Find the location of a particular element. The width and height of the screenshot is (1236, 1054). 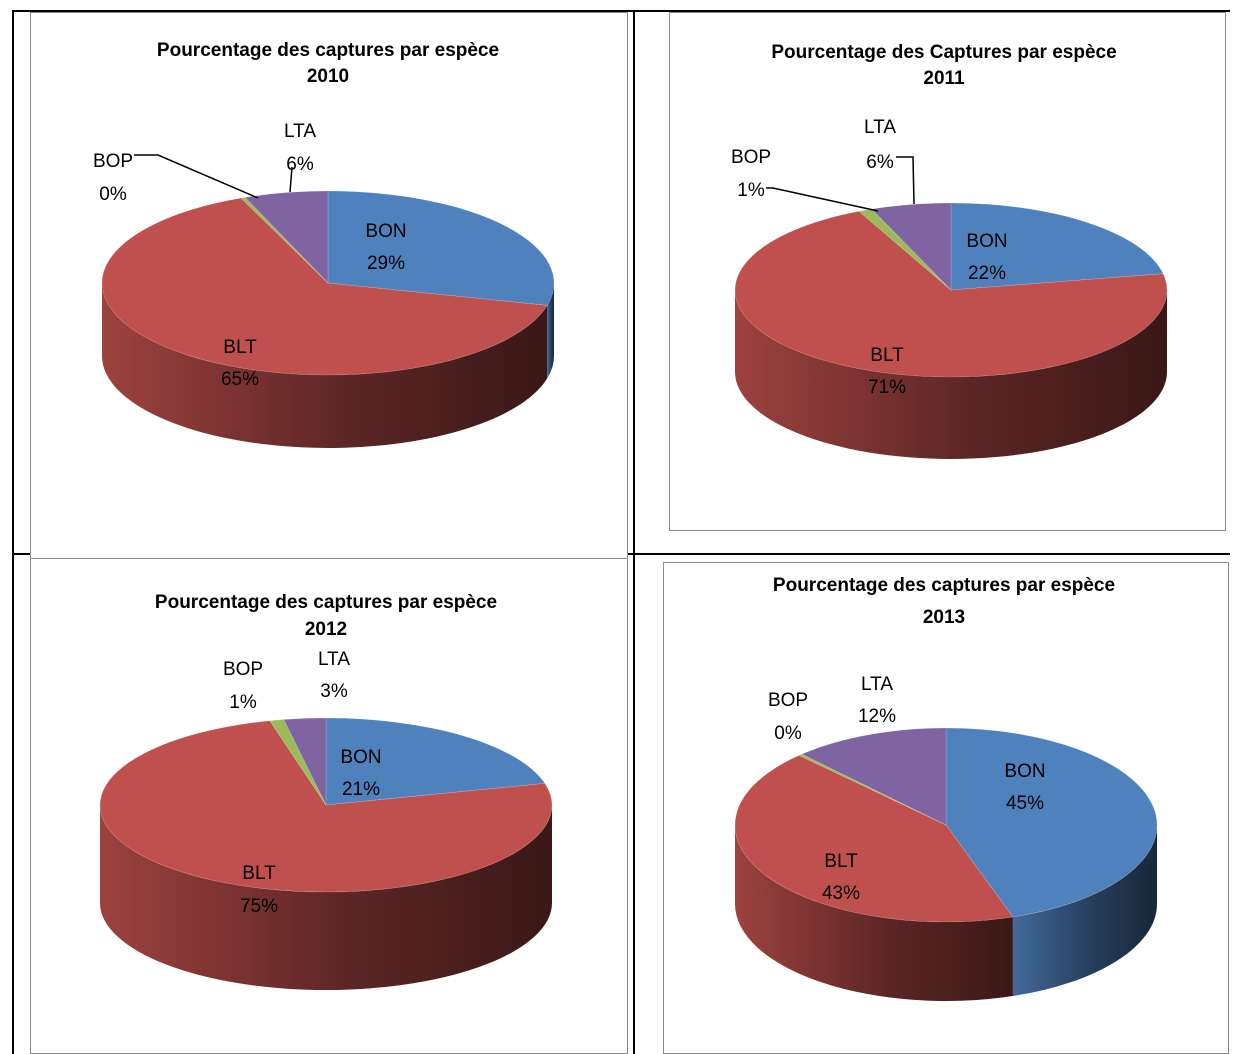

data-label-lta-value: 12% is located at coordinates (877, 716).